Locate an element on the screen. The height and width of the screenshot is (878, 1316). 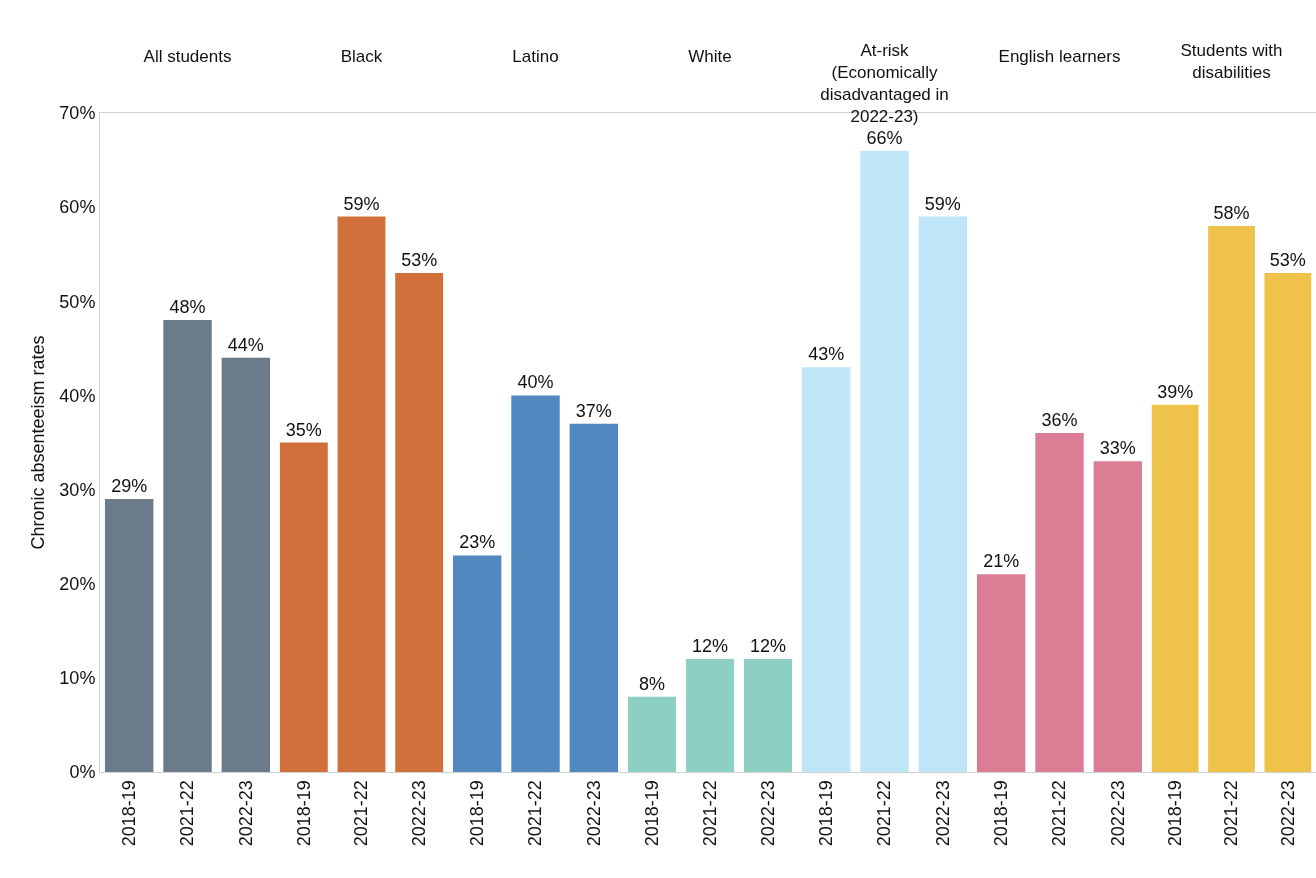
y-tick-label: 50% is located at coordinates (77, 301).